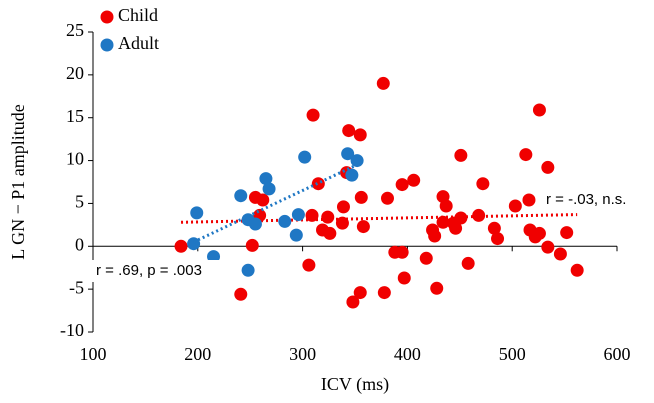  Describe the element at coordinates (149, 270) in the screenshot. I see `annotation: r = .69, p = .003` at that location.